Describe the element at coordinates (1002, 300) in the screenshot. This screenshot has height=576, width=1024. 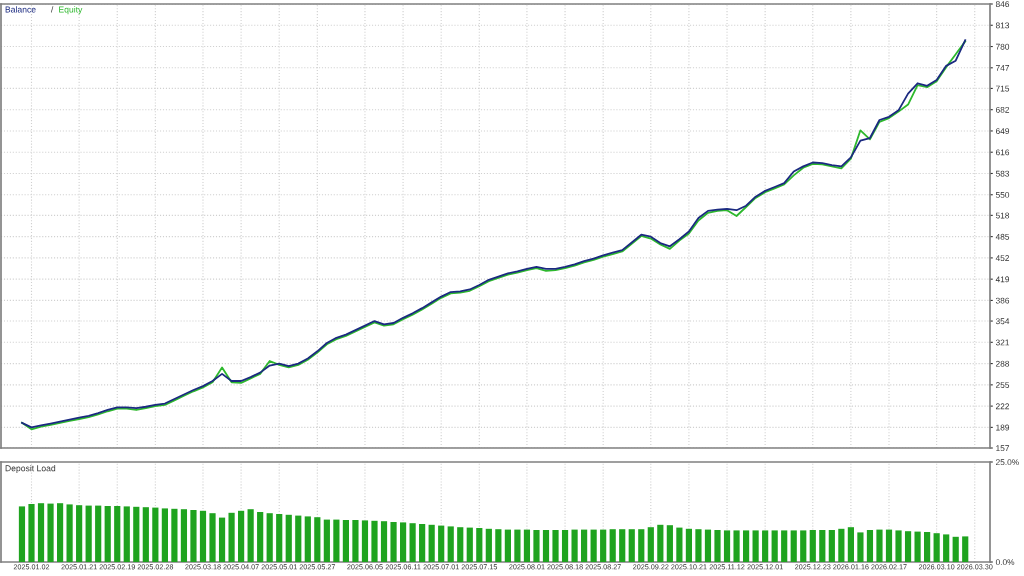
I see `y-tick-label: 386` at that location.